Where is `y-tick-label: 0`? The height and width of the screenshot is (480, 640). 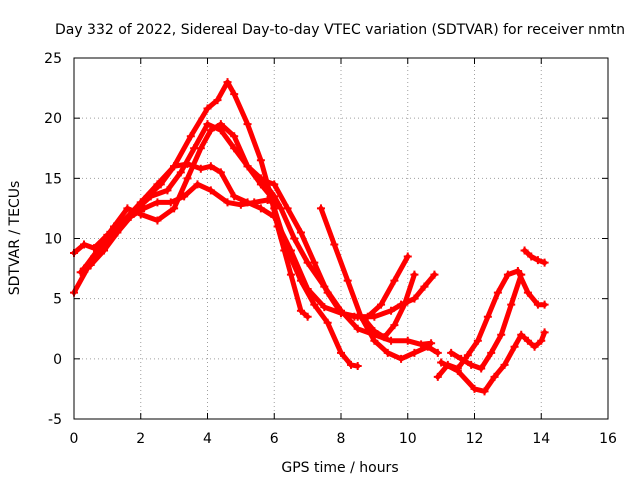 y-tick-label: 0 is located at coordinates (57, 360).